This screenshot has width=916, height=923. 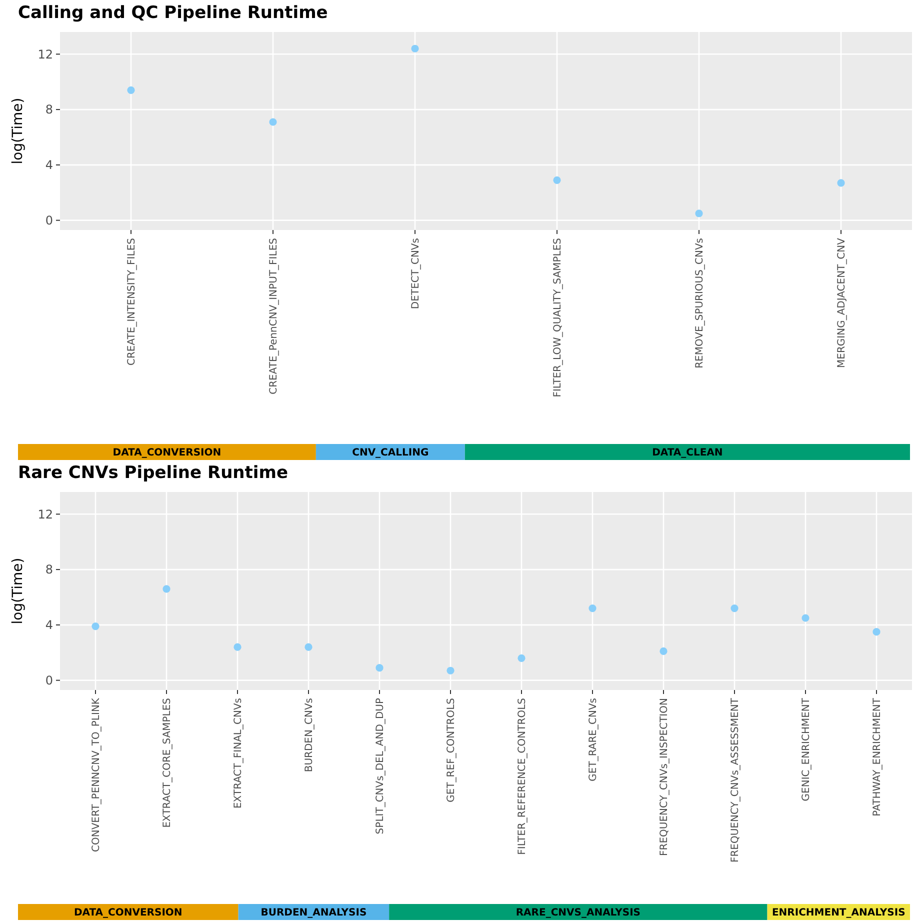 I want to click on bar, so click(x=578, y=912).